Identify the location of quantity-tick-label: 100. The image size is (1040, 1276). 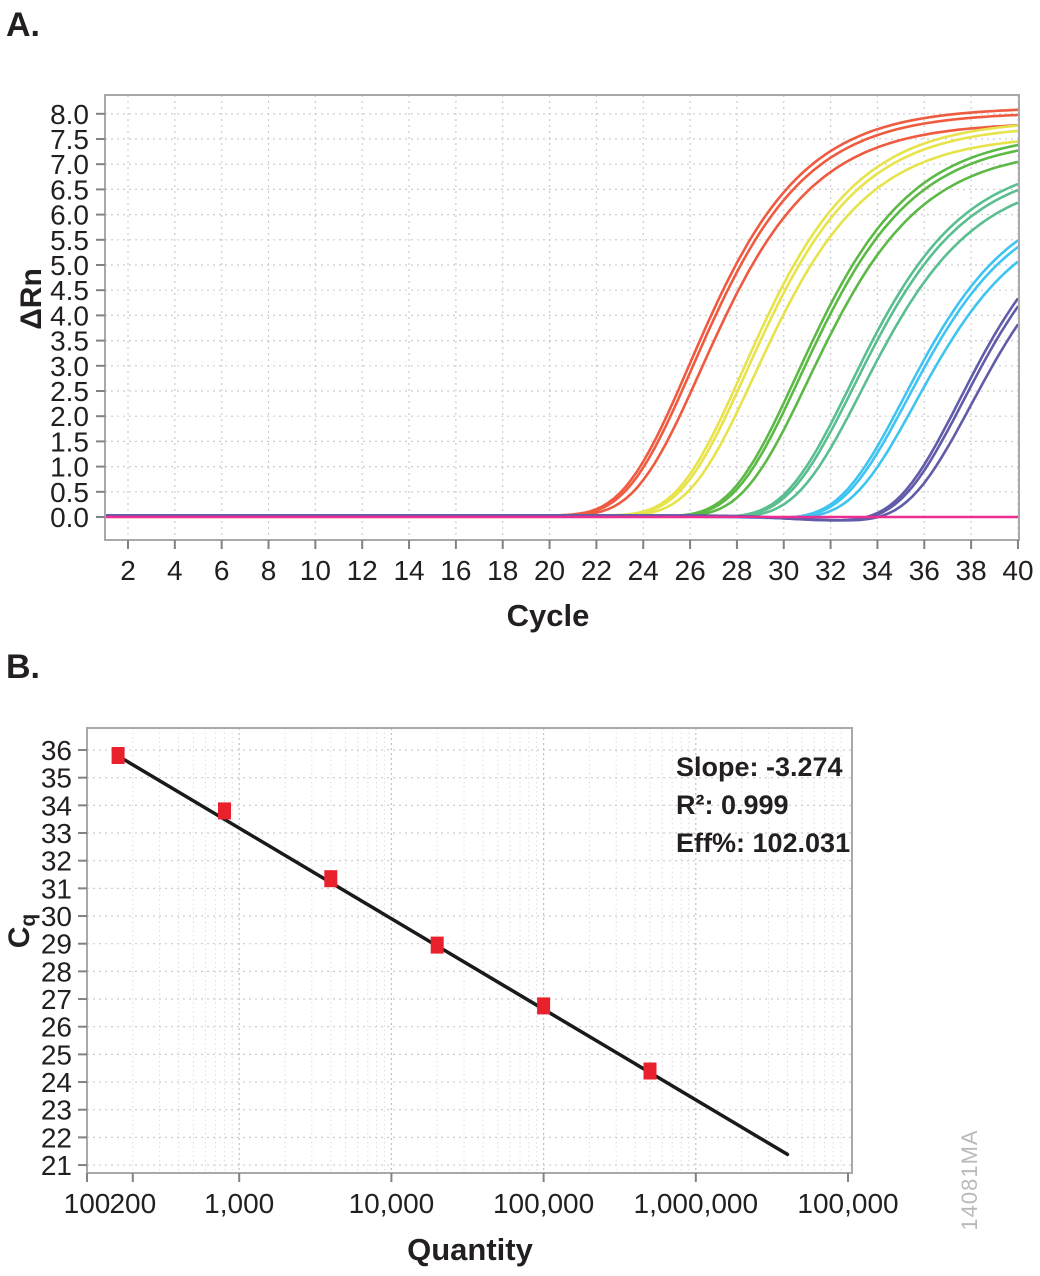
(87, 1203).